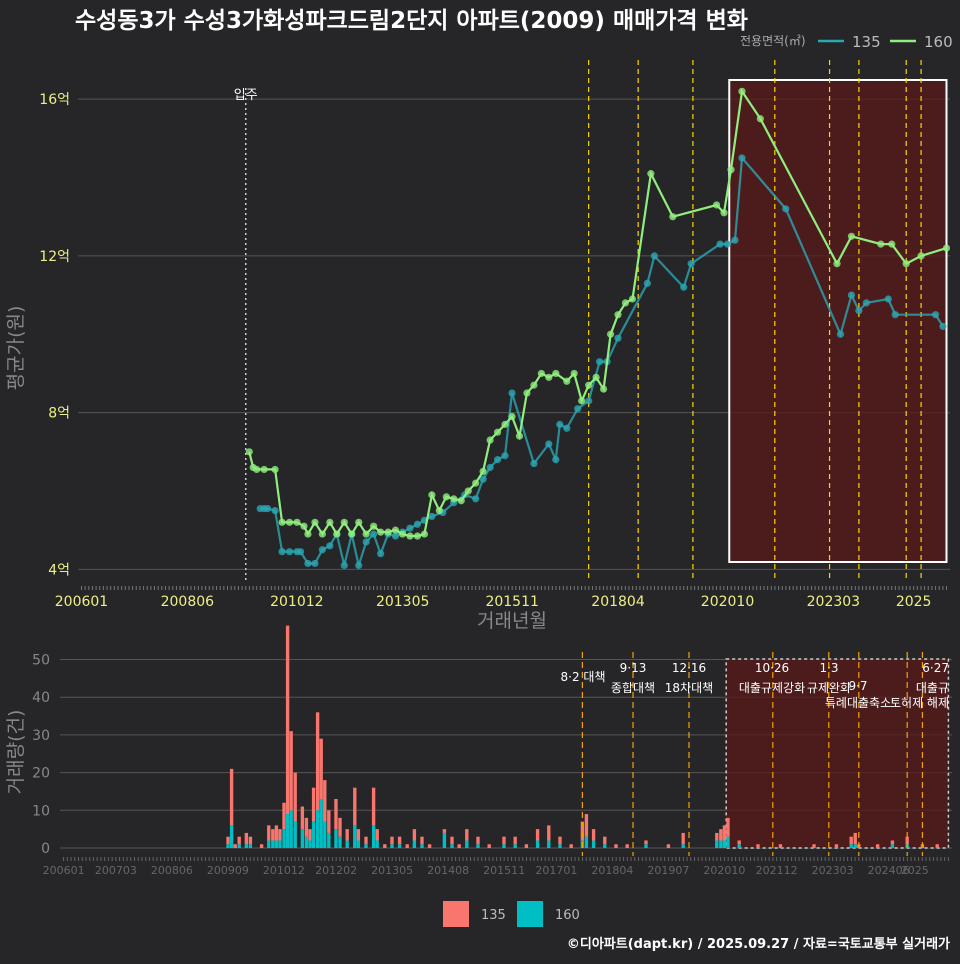 This screenshot has height=964, width=960. Describe the element at coordinates (448, 870) in the screenshot. I see `volume-x-tick-label: 201408` at that location.